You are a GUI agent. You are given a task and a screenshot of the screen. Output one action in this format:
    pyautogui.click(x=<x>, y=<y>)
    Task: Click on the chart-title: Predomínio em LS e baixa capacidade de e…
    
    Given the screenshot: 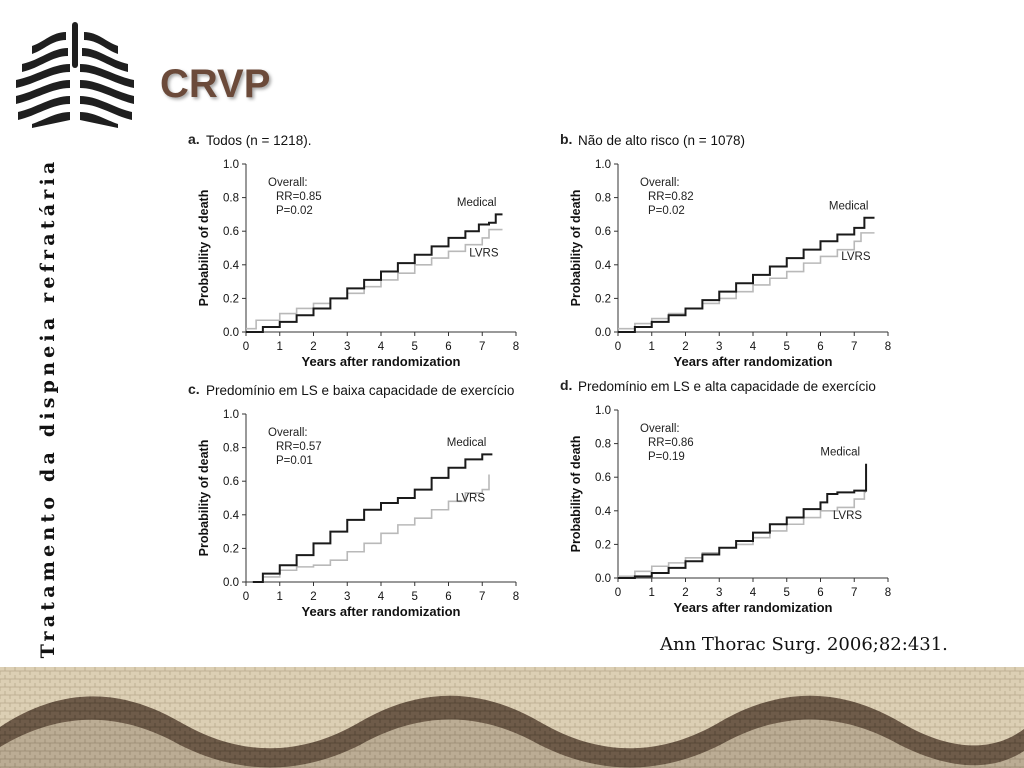 What is the action you would take?
    pyautogui.click(x=360, y=390)
    